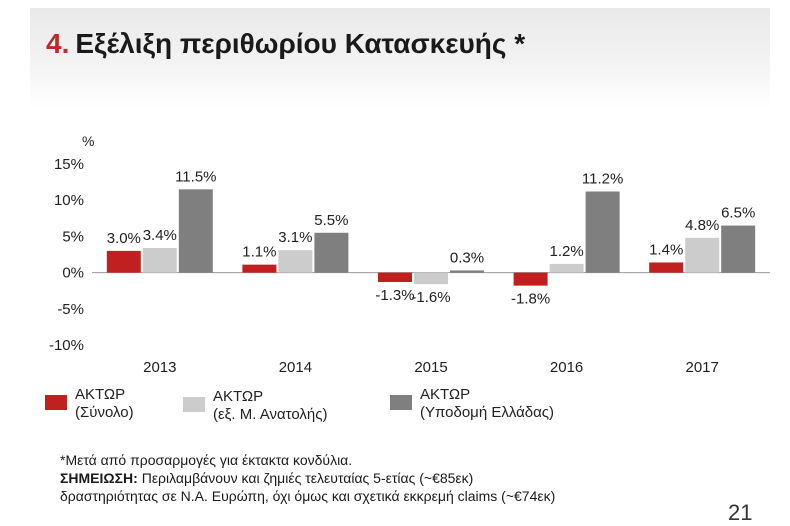  I want to click on slide-title: 4. Εξέλιξη περιθωρίου Κατασκευής *, so click(285, 44).